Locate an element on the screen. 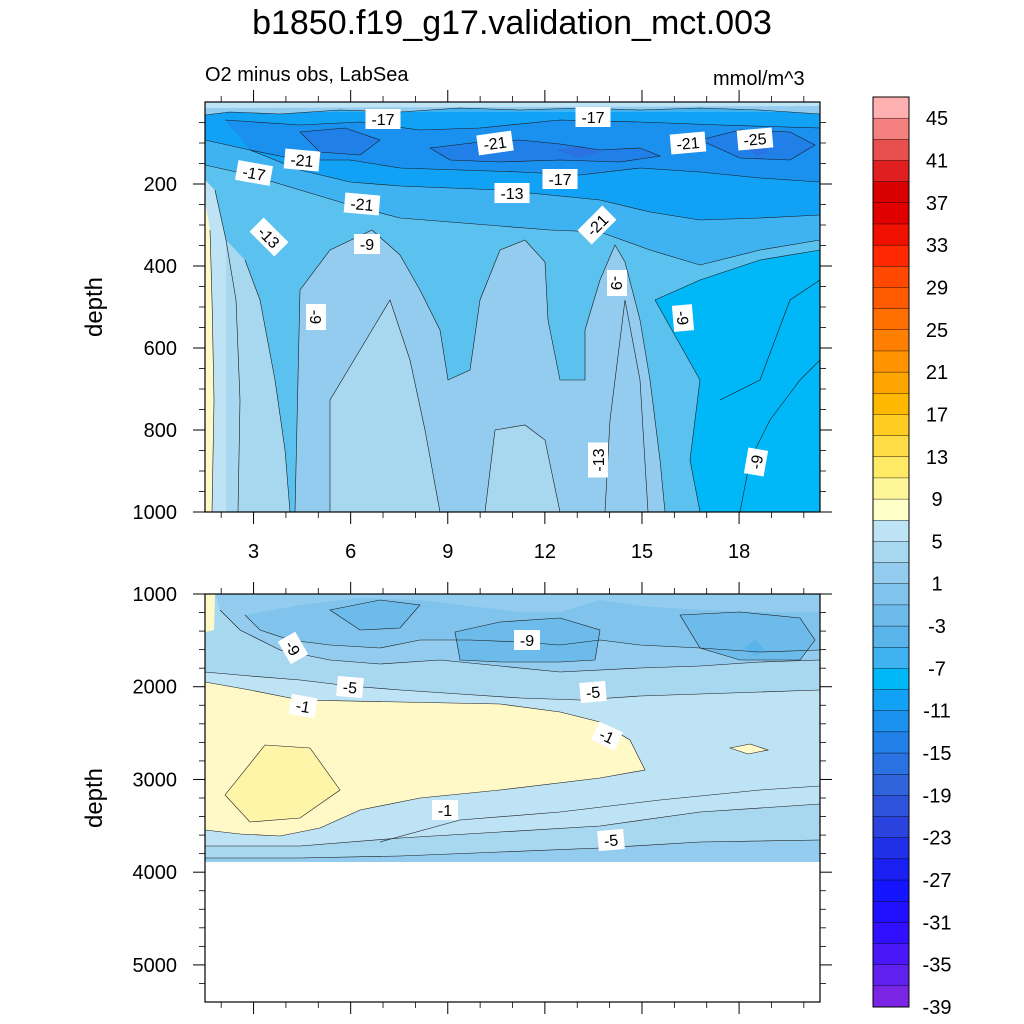 The width and height of the screenshot is (1024, 1024). x-tick-label: 15 is located at coordinates (642, 552).